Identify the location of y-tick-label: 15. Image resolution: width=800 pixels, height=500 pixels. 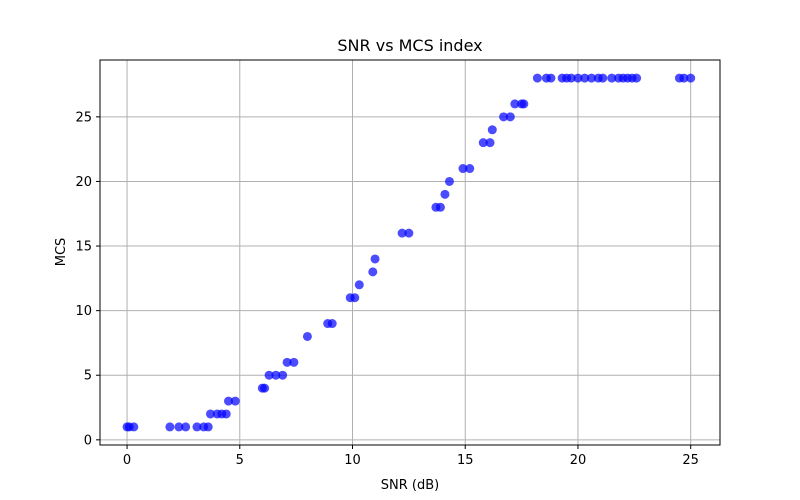
(83, 247).